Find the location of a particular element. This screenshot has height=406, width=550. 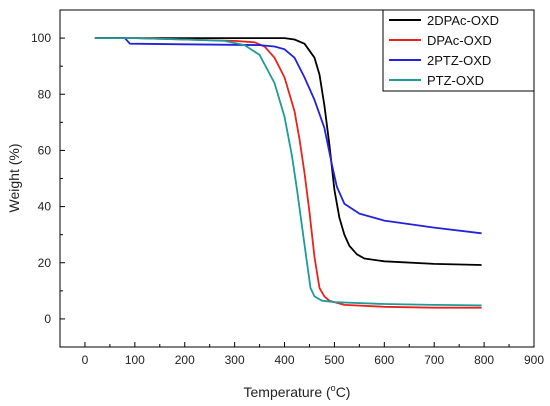

x-tick-label: 100 is located at coordinates (135, 360).